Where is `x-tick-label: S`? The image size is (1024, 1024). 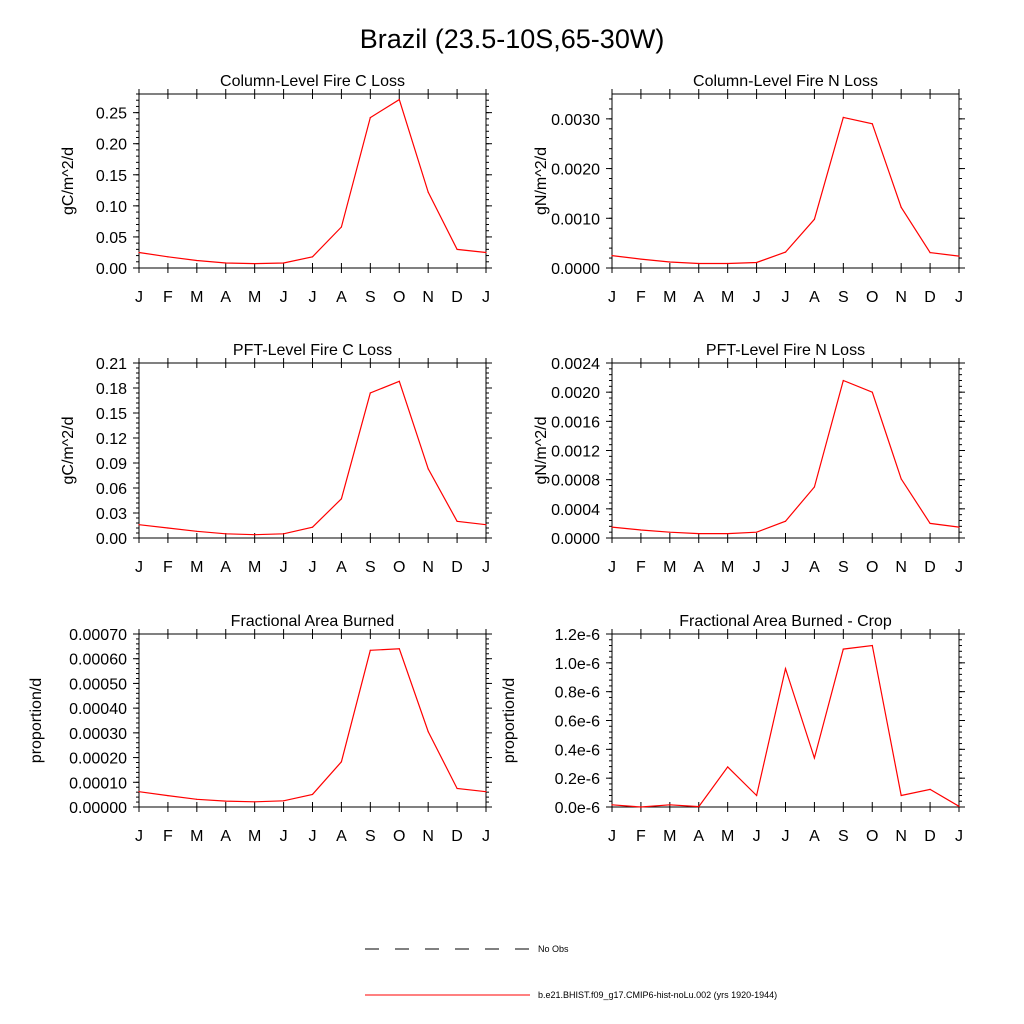 x-tick-label: S is located at coordinates (370, 297).